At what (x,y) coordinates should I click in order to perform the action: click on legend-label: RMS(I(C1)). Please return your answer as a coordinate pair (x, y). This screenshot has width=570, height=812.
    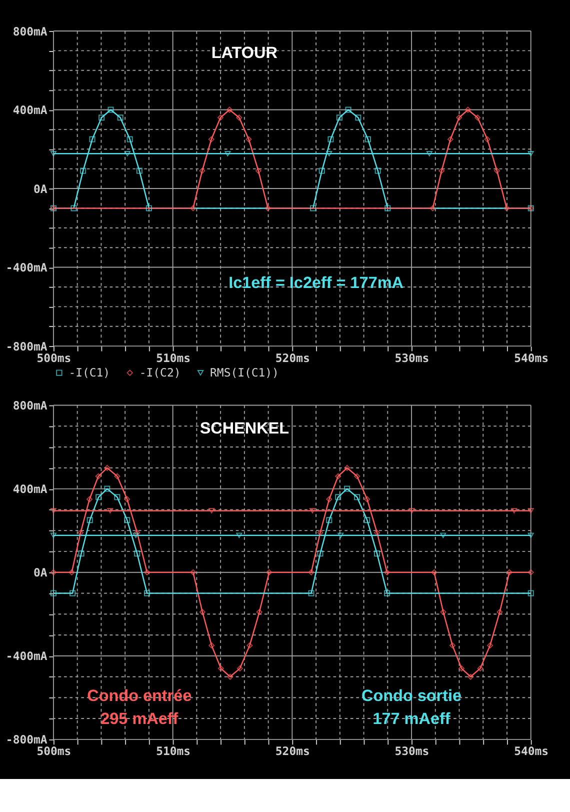
    Looking at the image, I should click on (244, 373).